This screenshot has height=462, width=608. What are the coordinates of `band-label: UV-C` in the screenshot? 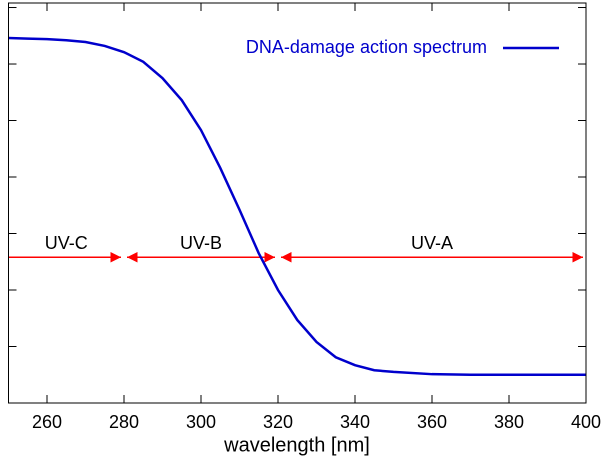 It's located at (66, 243).